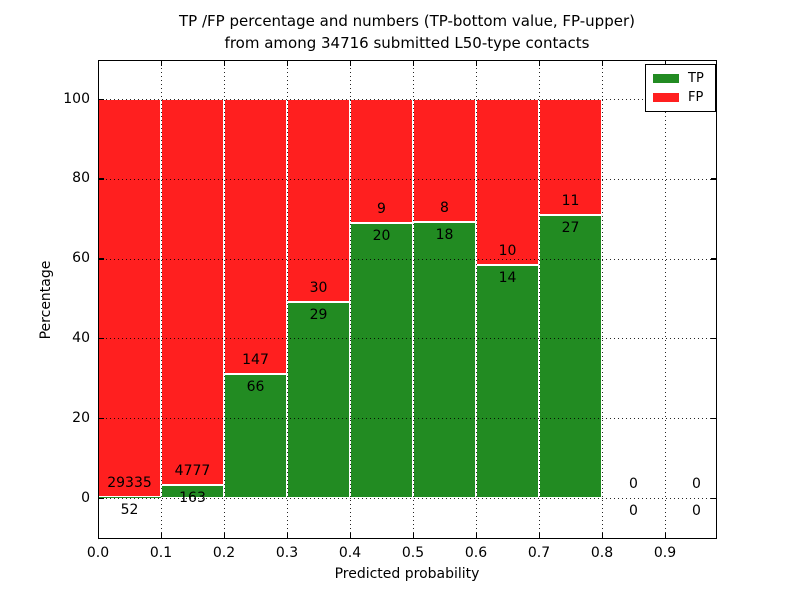  I want to click on x-tick-label: 0.3, so click(287, 553).